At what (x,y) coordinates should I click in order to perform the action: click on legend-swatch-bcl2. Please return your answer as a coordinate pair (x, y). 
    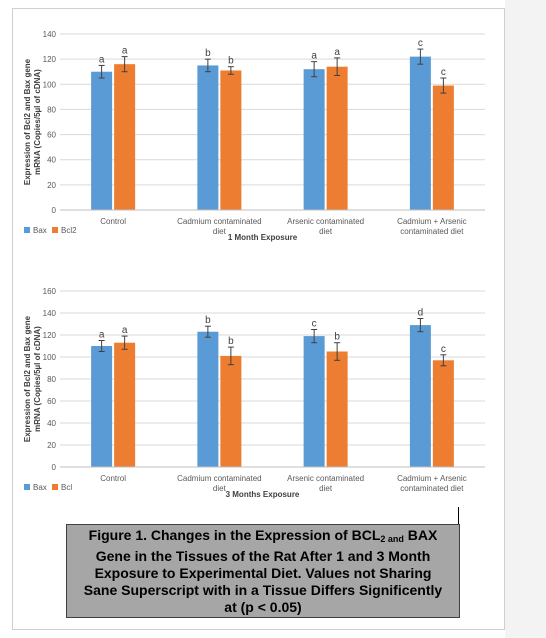
    Looking at the image, I should click on (55, 230).